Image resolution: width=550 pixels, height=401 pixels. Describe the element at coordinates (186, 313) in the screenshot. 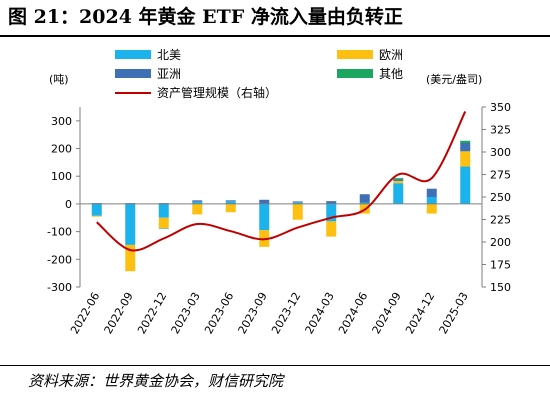

I see `x-tick-label: 2023-03` at that location.